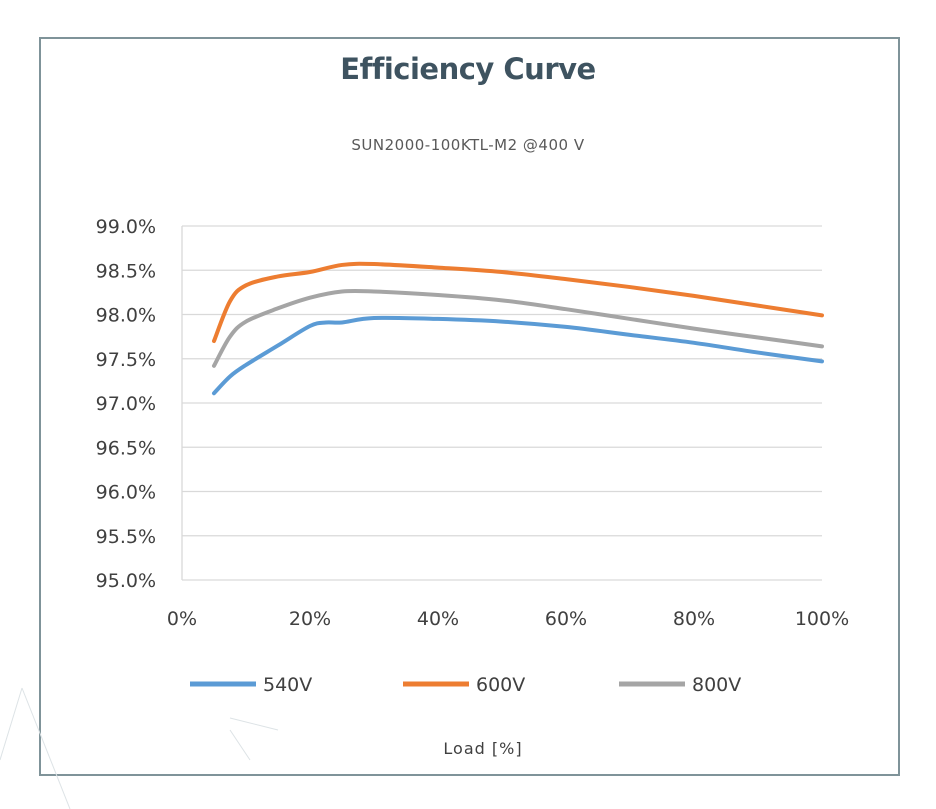 The image size is (936, 809). Describe the element at coordinates (126, 537) in the screenshot. I see `y-tick-label: 95.5%` at that location.